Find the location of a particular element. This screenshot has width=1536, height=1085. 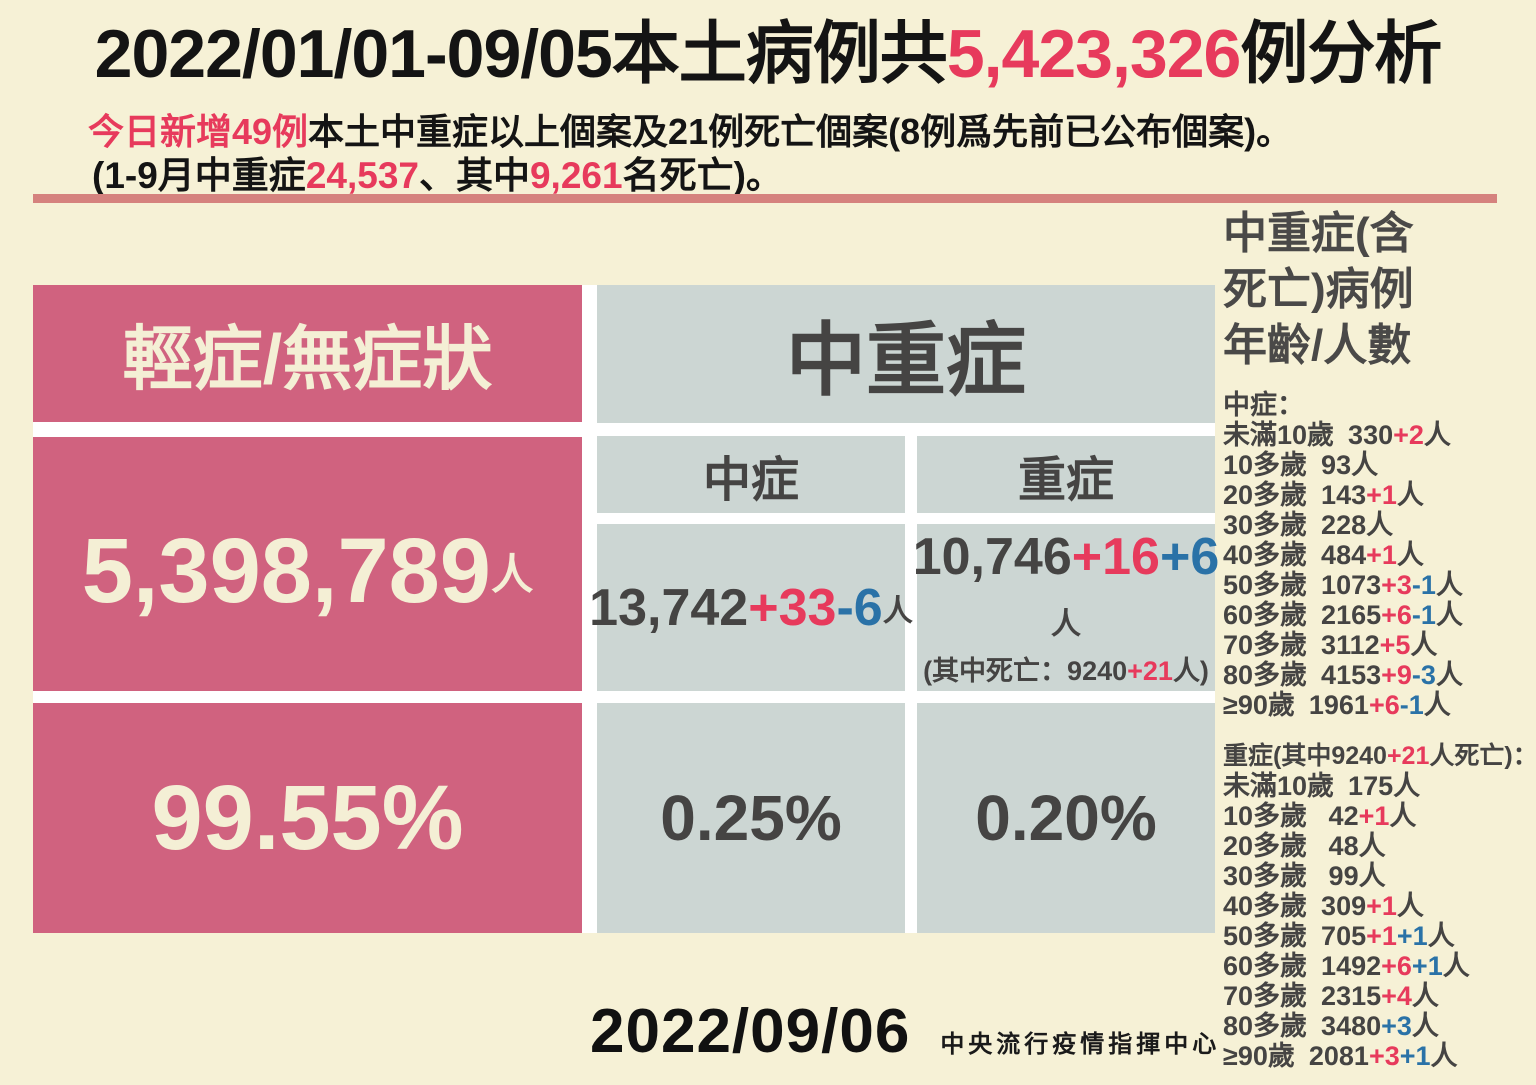

age-row: 70多歲 3112+5人 is located at coordinates (1379, 645).